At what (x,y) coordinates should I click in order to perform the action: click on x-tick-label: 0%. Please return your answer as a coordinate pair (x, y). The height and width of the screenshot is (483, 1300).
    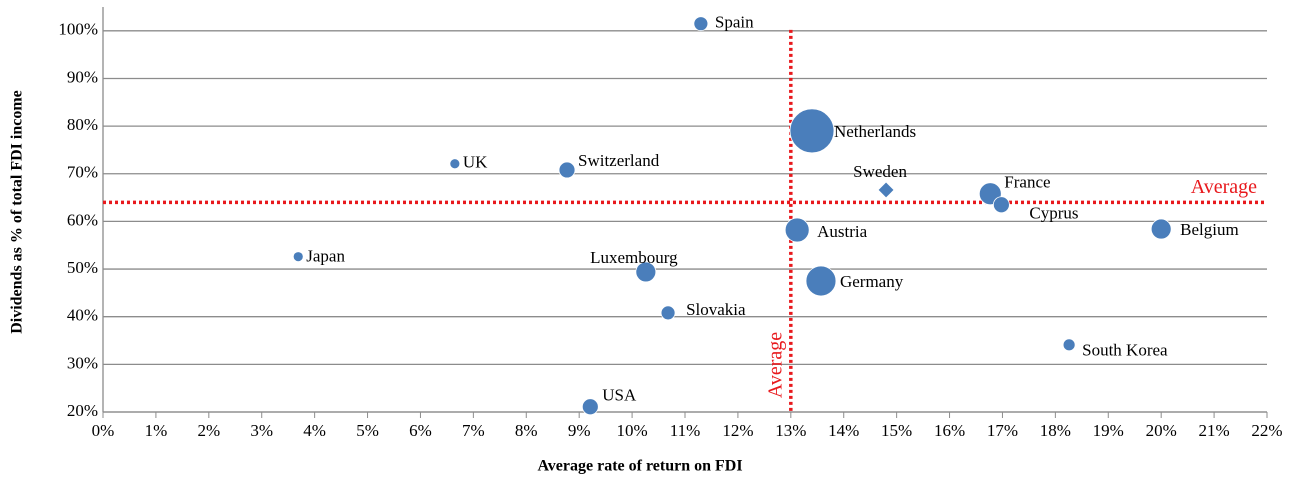
    Looking at the image, I should click on (103, 430).